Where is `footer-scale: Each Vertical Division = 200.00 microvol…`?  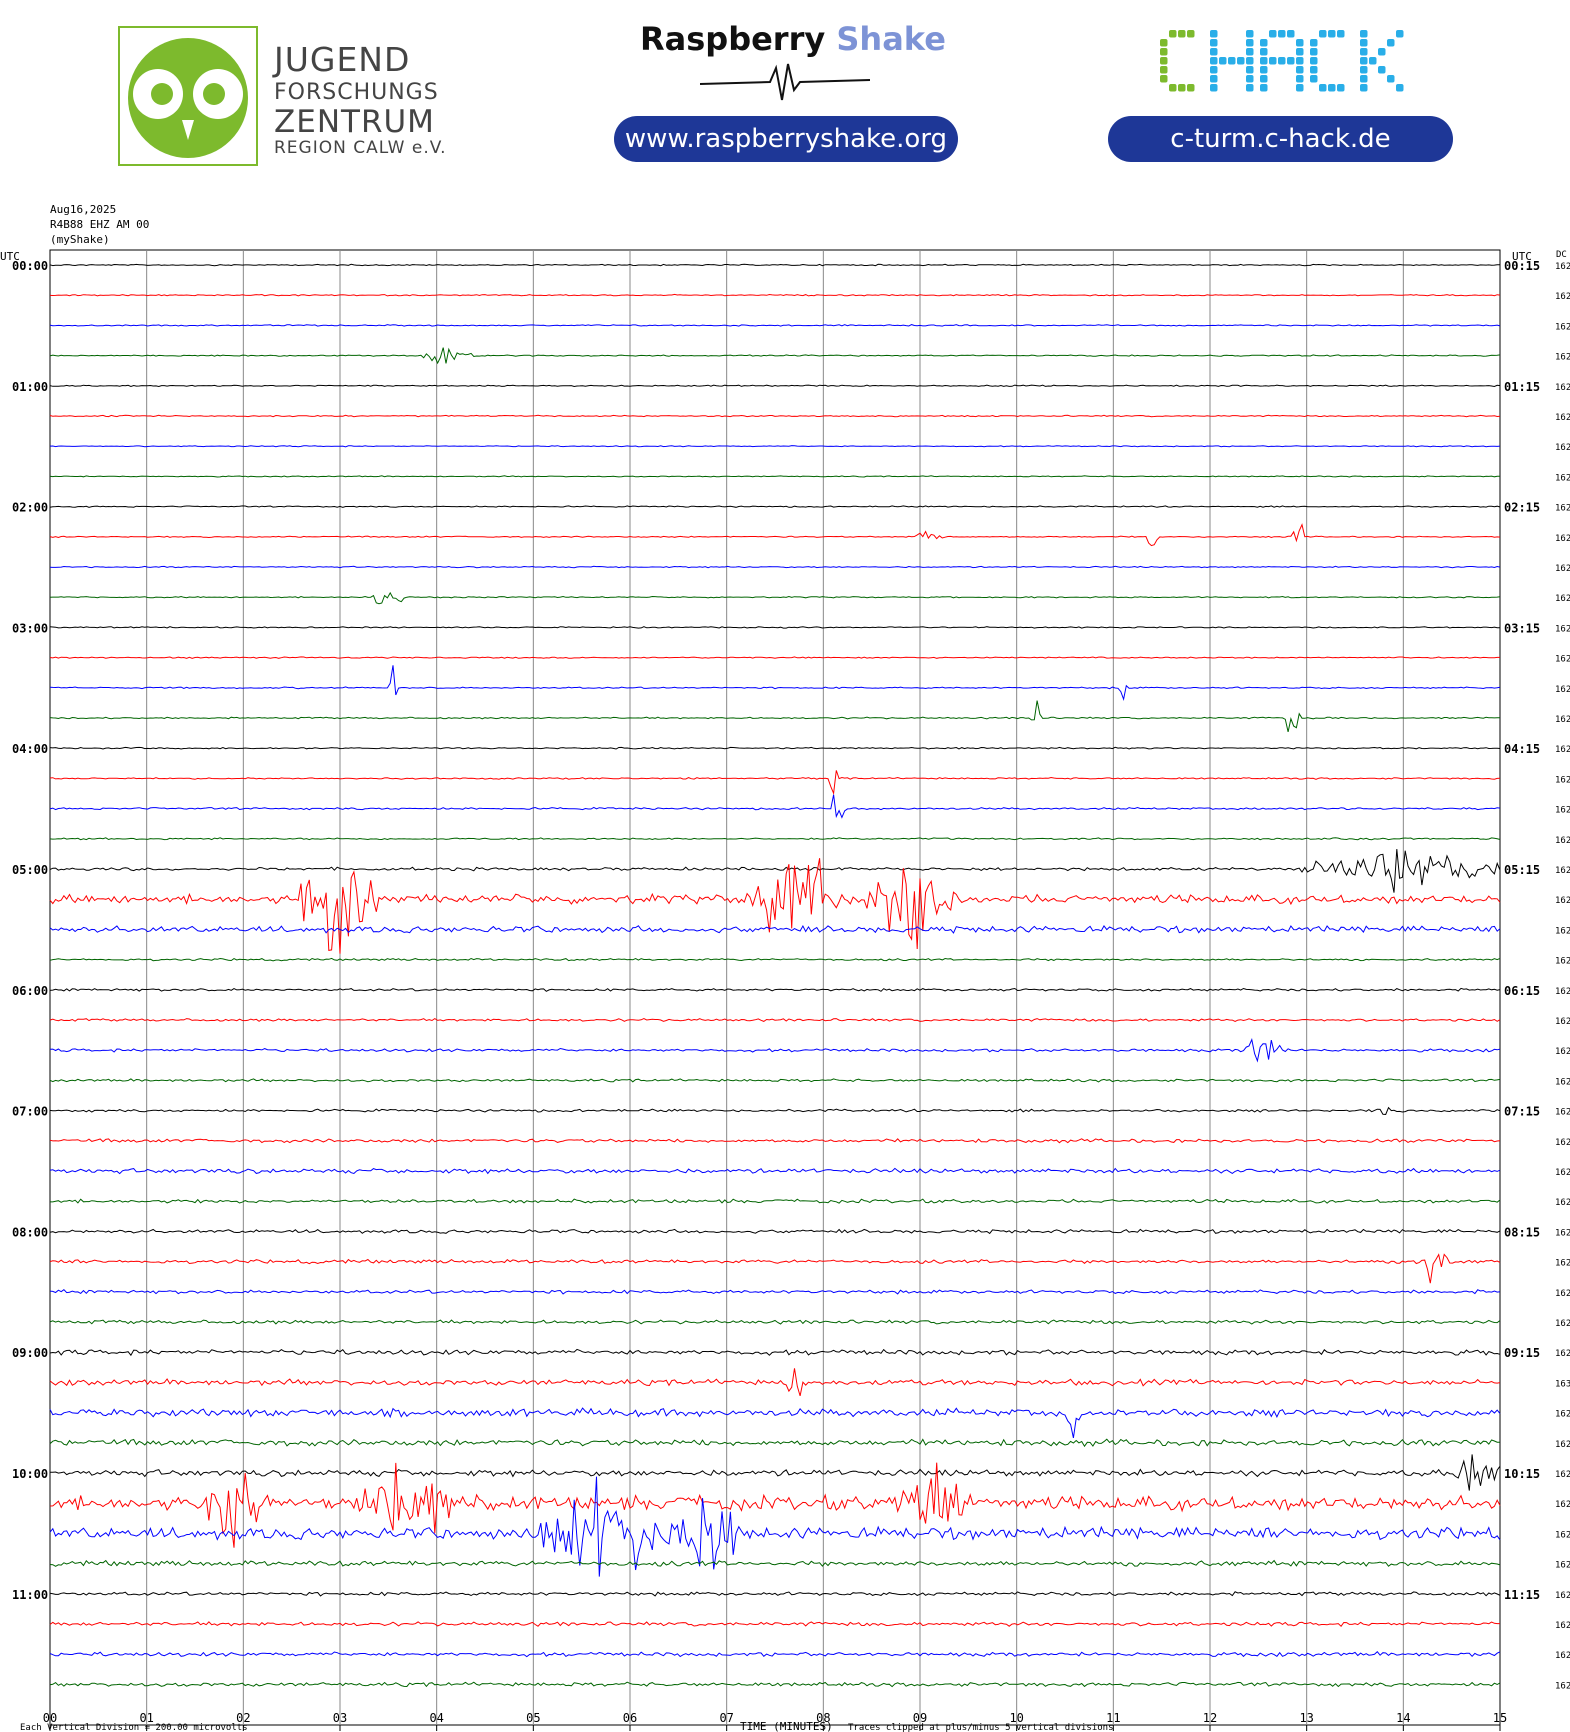
footer-scale: Each Vertical Division = 200.00 microvol… is located at coordinates (134, 1727).